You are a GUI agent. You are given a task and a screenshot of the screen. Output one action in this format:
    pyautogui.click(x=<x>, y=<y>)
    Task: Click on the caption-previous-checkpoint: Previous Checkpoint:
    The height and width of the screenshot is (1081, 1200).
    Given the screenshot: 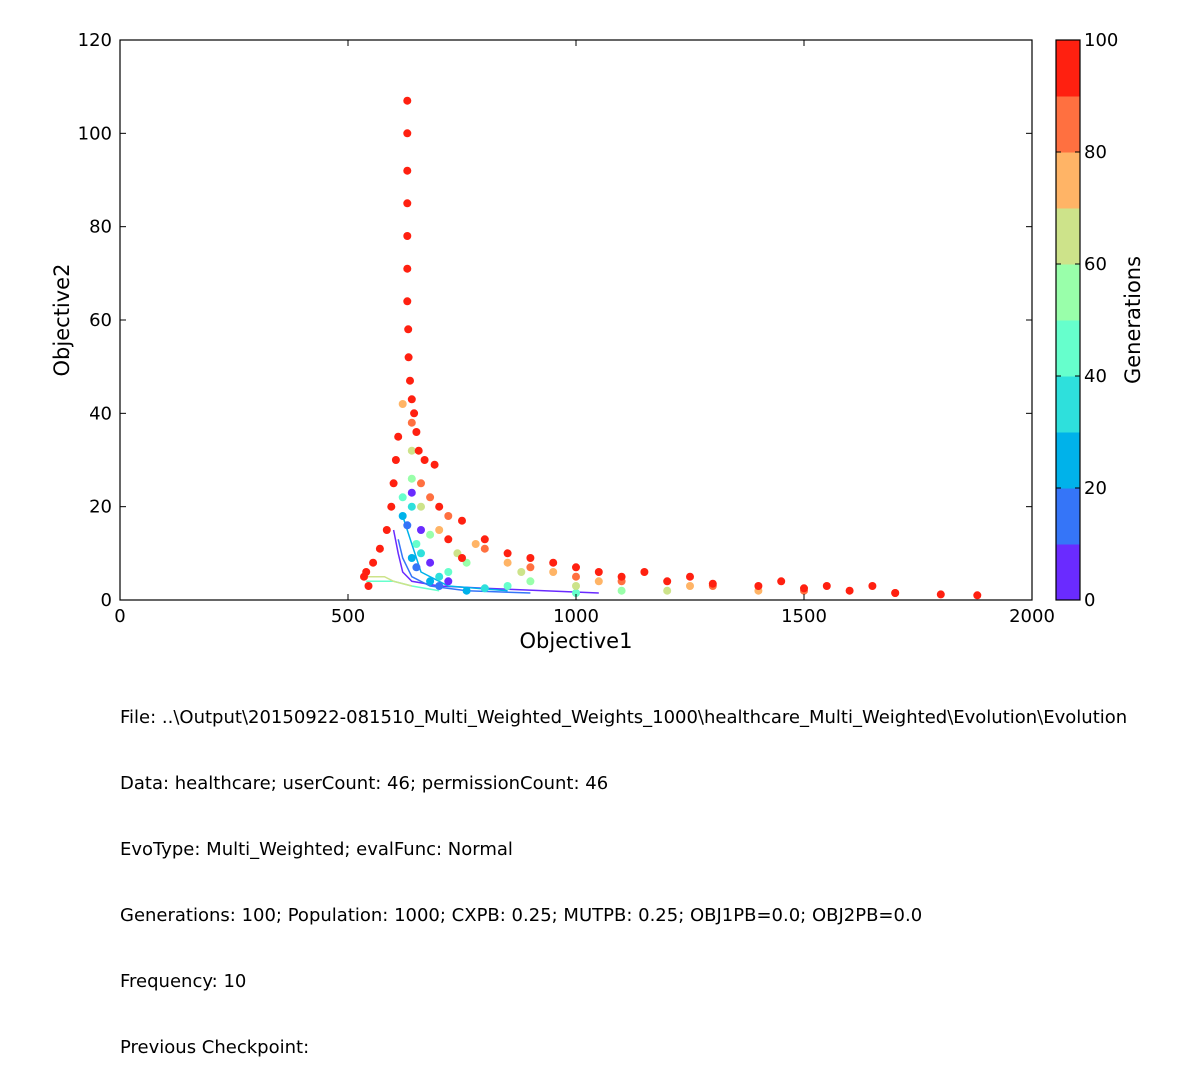 What is the action you would take?
    pyautogui.click(x=215, y=1047)
    